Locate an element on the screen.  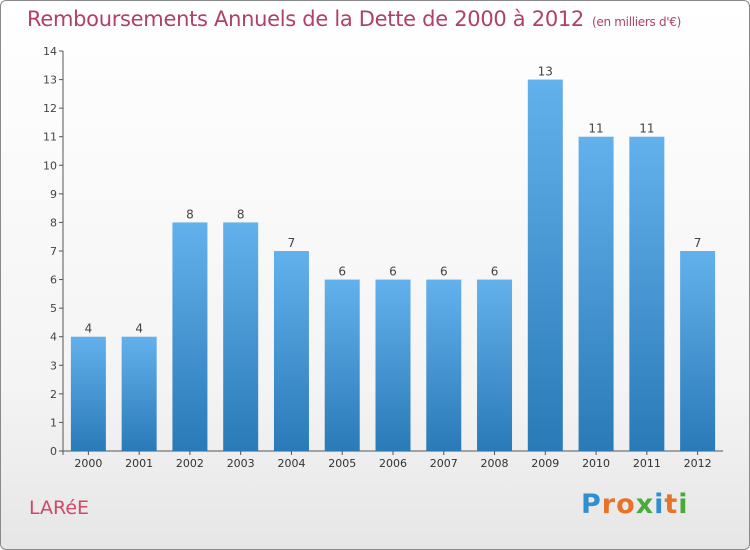
logo-letter: r is located at coordinates (609, 504).